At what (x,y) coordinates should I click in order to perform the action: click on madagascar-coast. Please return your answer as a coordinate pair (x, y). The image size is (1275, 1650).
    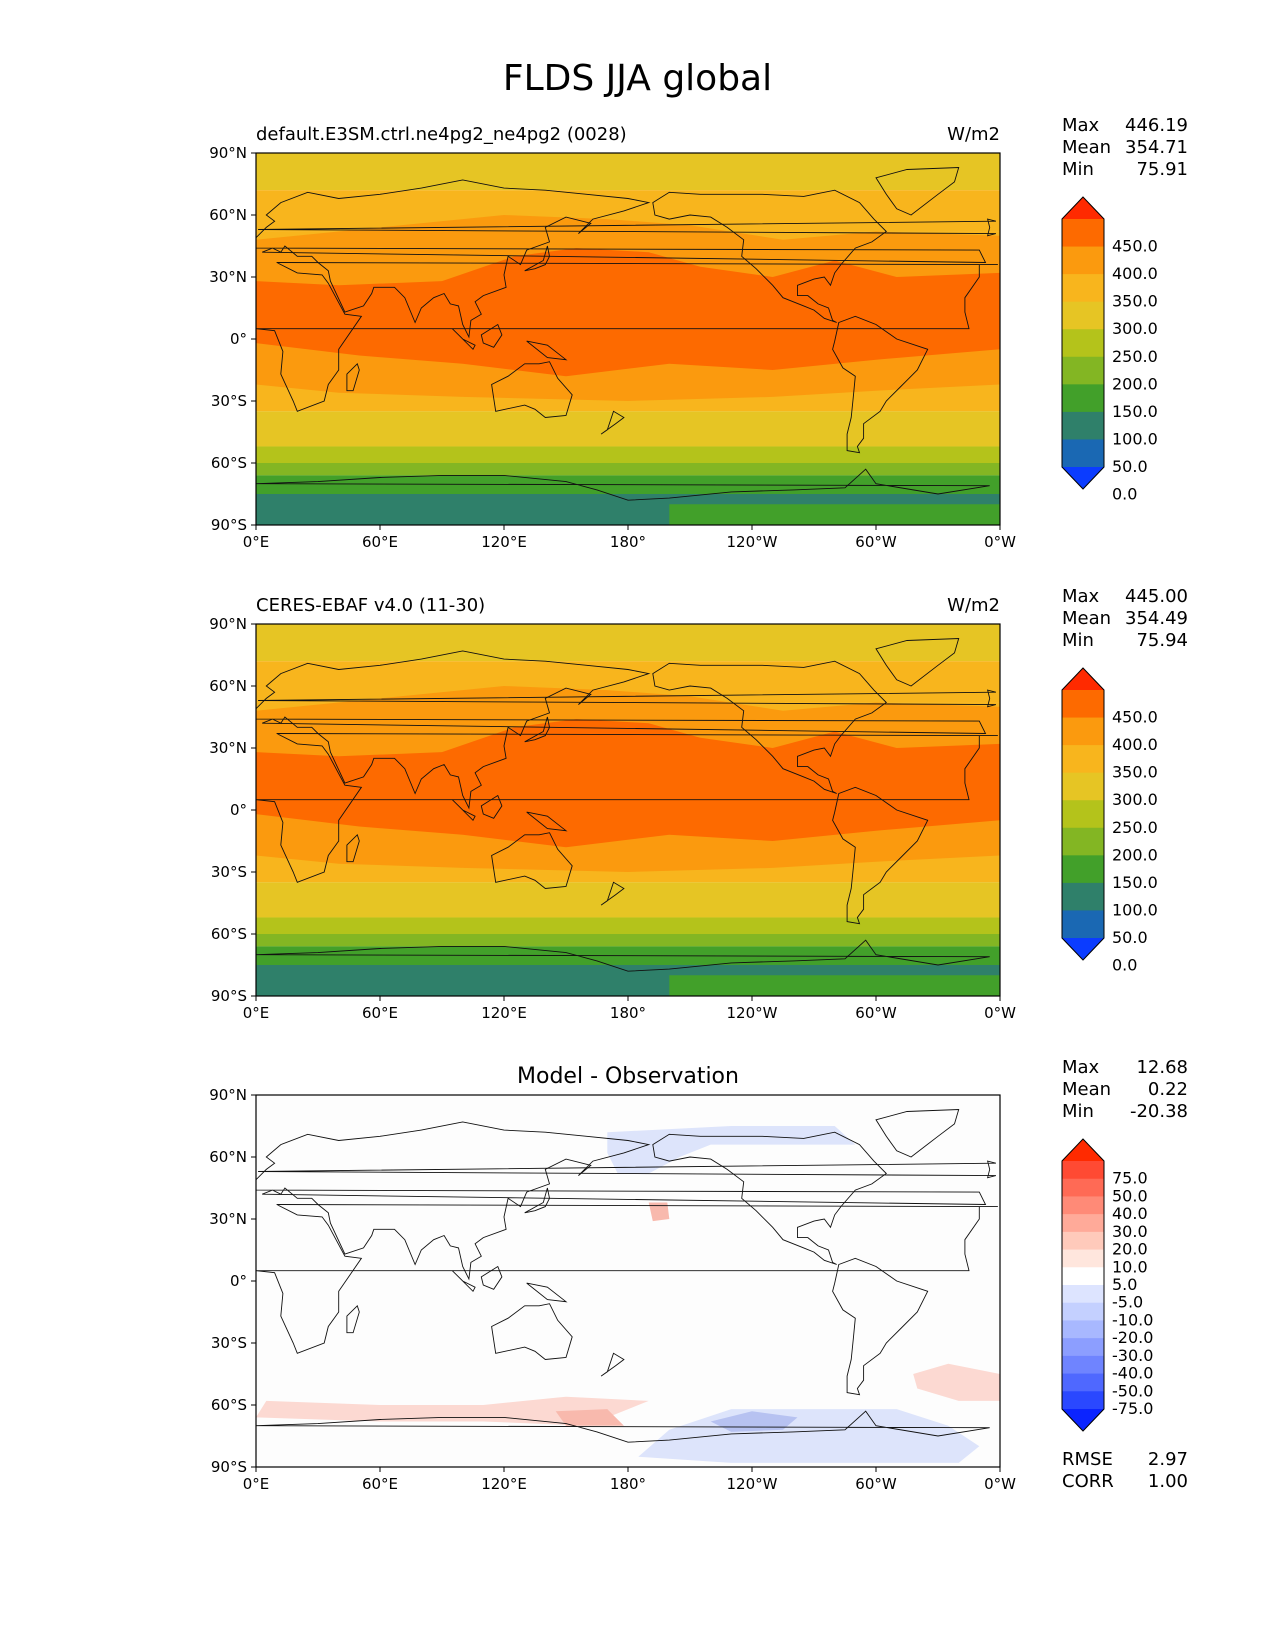
    Looking at the image, I should click on (353, 377).